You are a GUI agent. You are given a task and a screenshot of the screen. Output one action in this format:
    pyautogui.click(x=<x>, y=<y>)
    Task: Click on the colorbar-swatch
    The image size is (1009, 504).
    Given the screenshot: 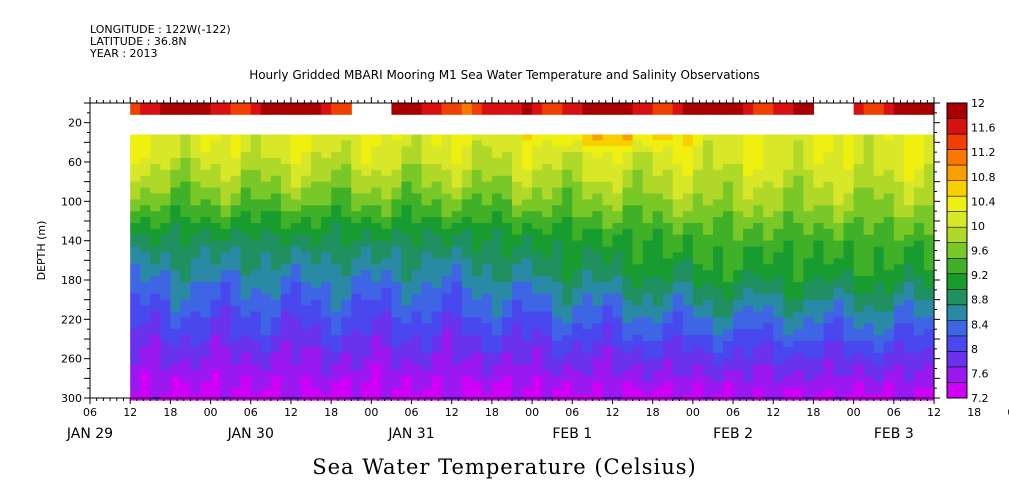 What is the action you would take?
    pyautogui.click(x=957, y=374)
    